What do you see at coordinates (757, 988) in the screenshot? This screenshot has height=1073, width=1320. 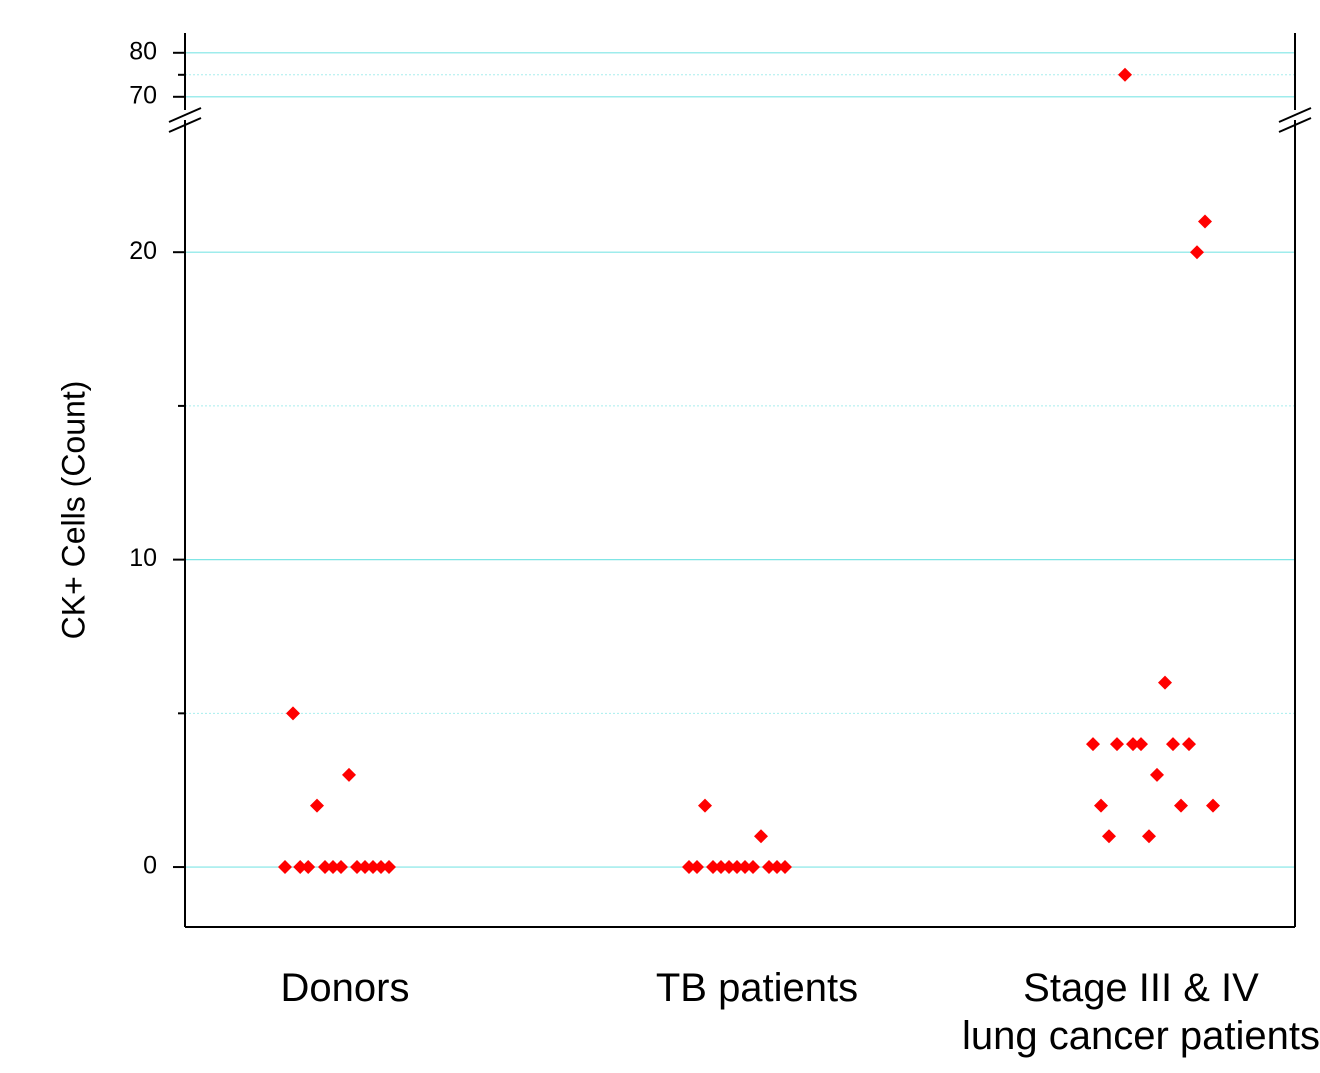 I see `x-tick-label: TB patients` at bounding box center [757, 988].